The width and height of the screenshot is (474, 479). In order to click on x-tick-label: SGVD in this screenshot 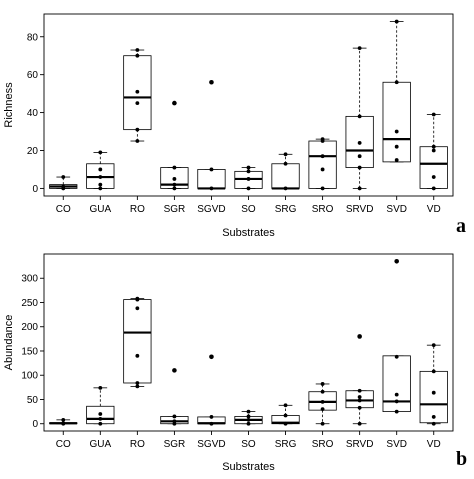, I will do `click(211, 444)`.